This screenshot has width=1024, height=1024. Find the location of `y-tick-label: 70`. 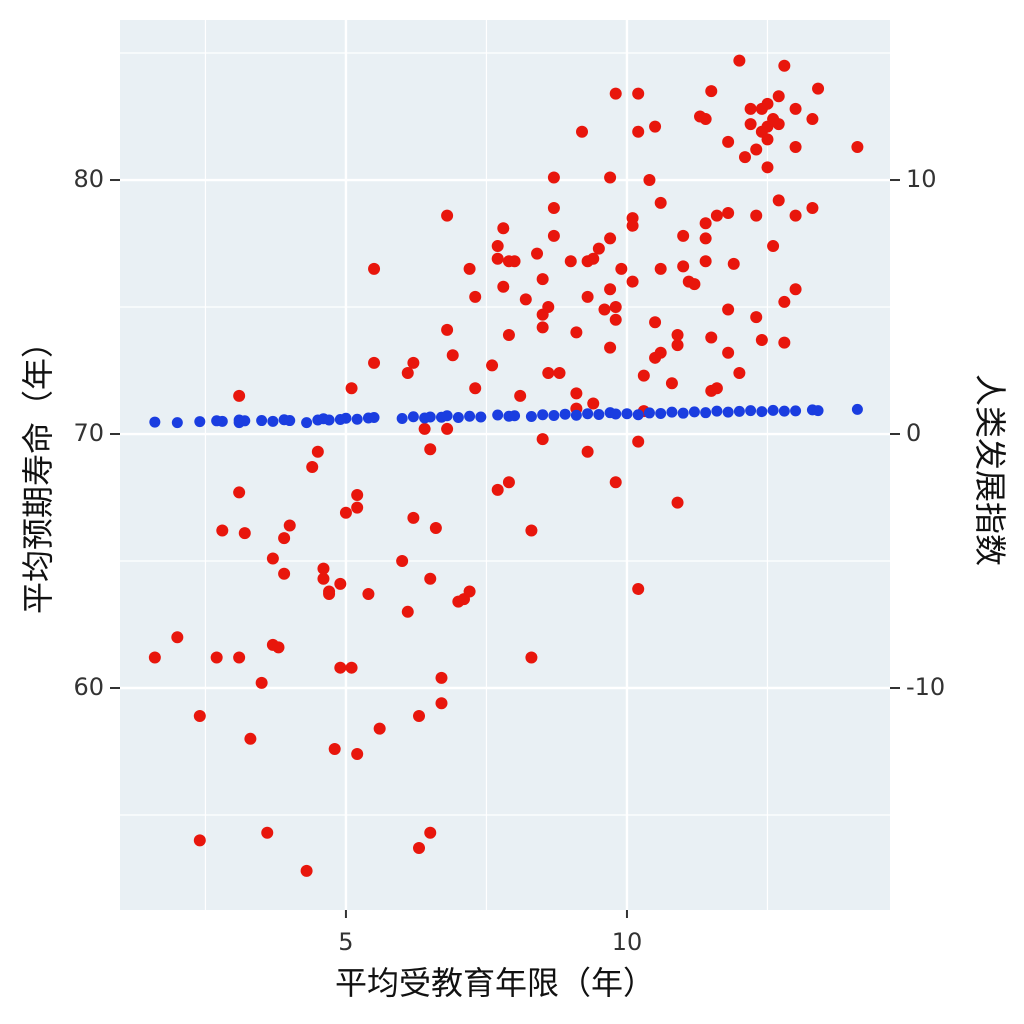

y-tick-label: 70 is located at coordinates (88, 433).